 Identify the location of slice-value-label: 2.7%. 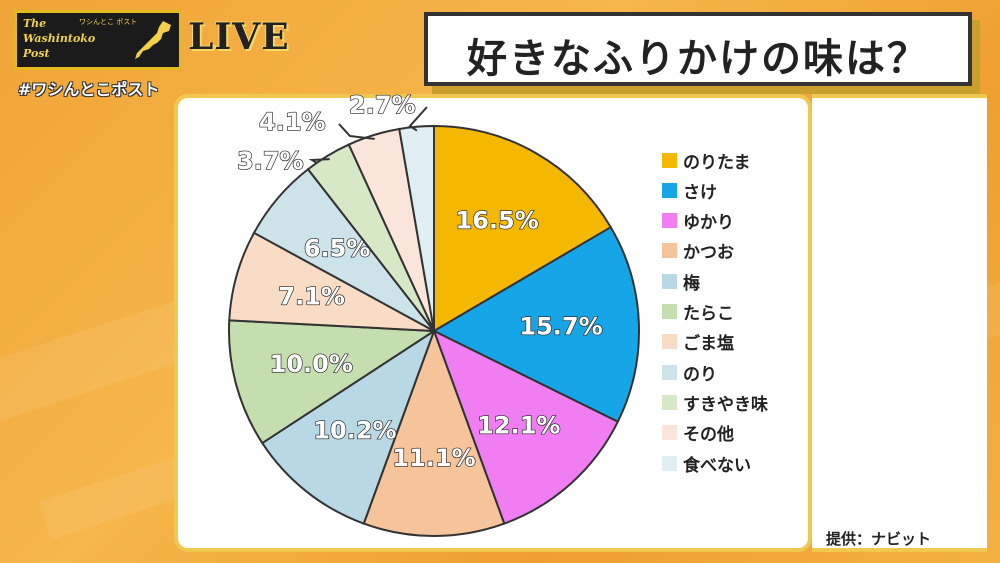
(382, 105).